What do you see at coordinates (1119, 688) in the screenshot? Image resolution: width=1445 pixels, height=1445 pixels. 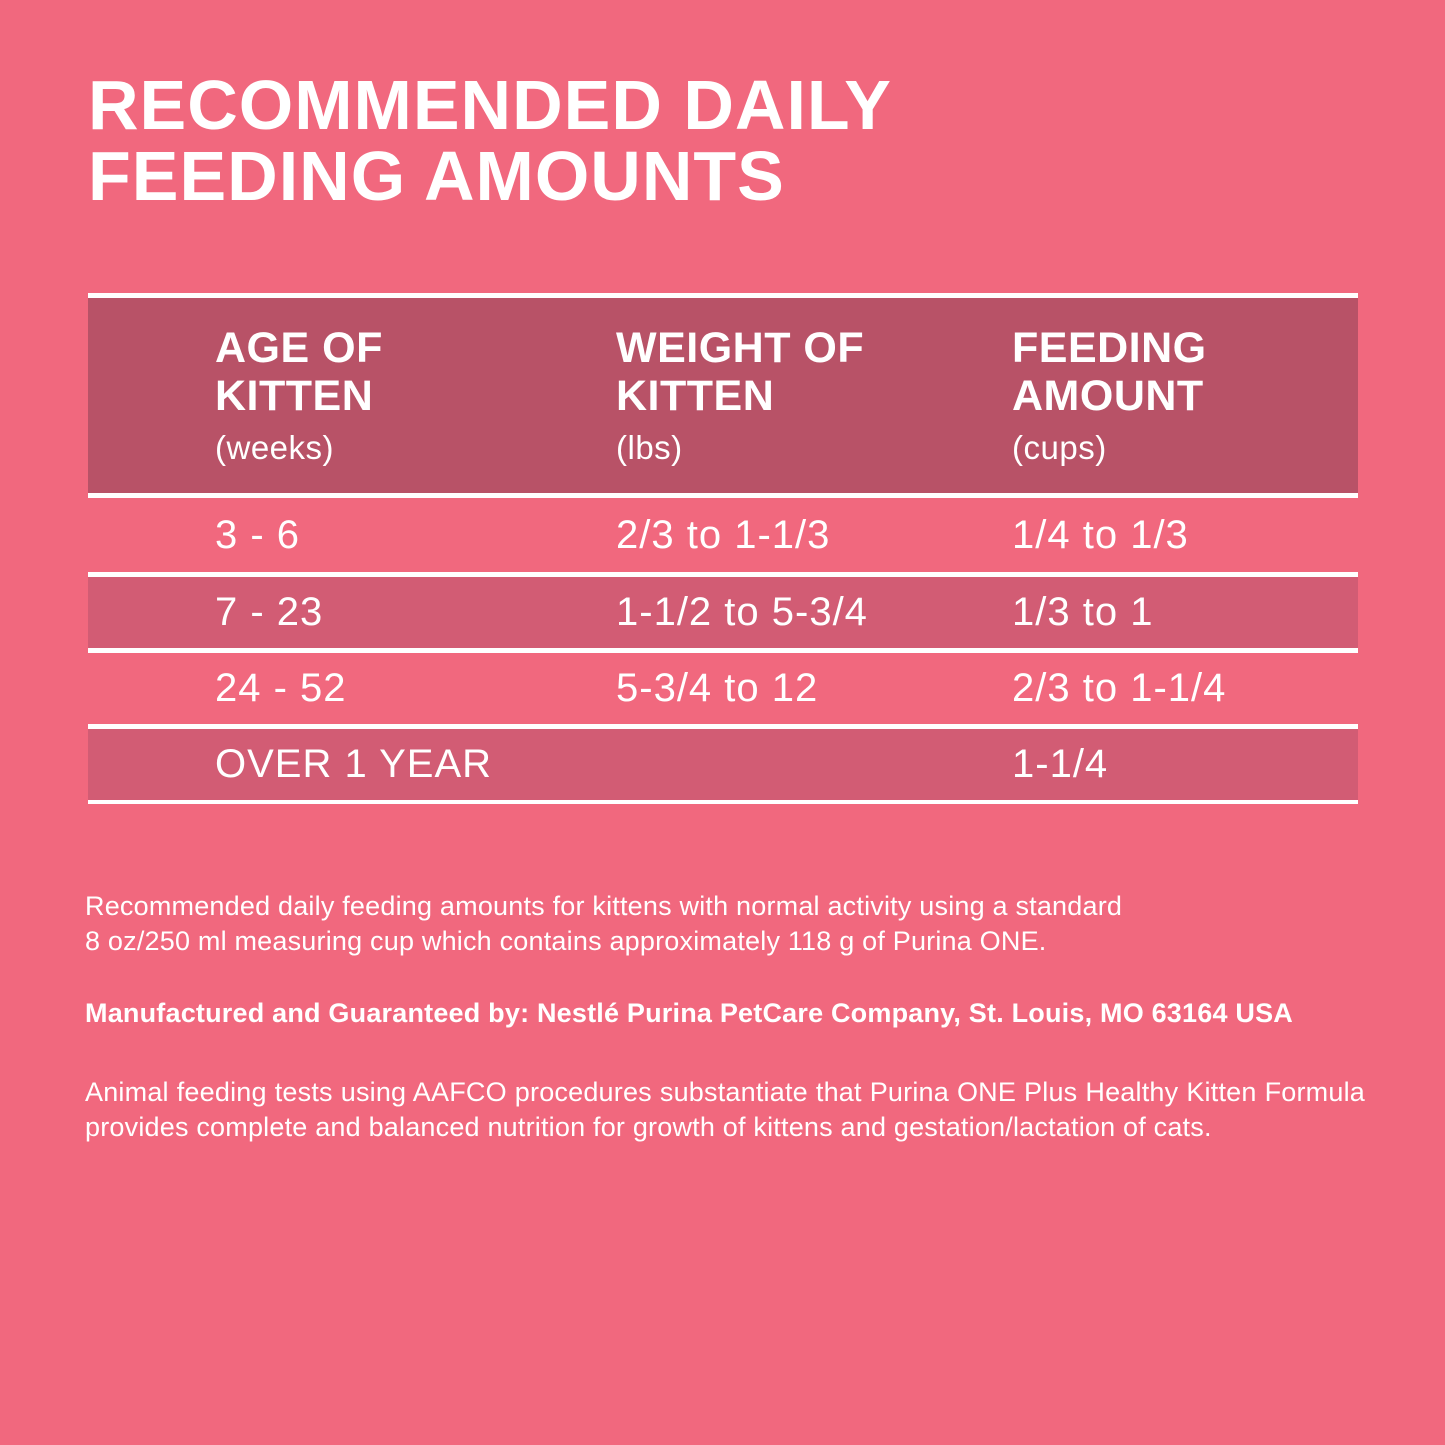 I see `feeding-cell: 2/3 to 1-1/4` at bounding box center [1119, 688].